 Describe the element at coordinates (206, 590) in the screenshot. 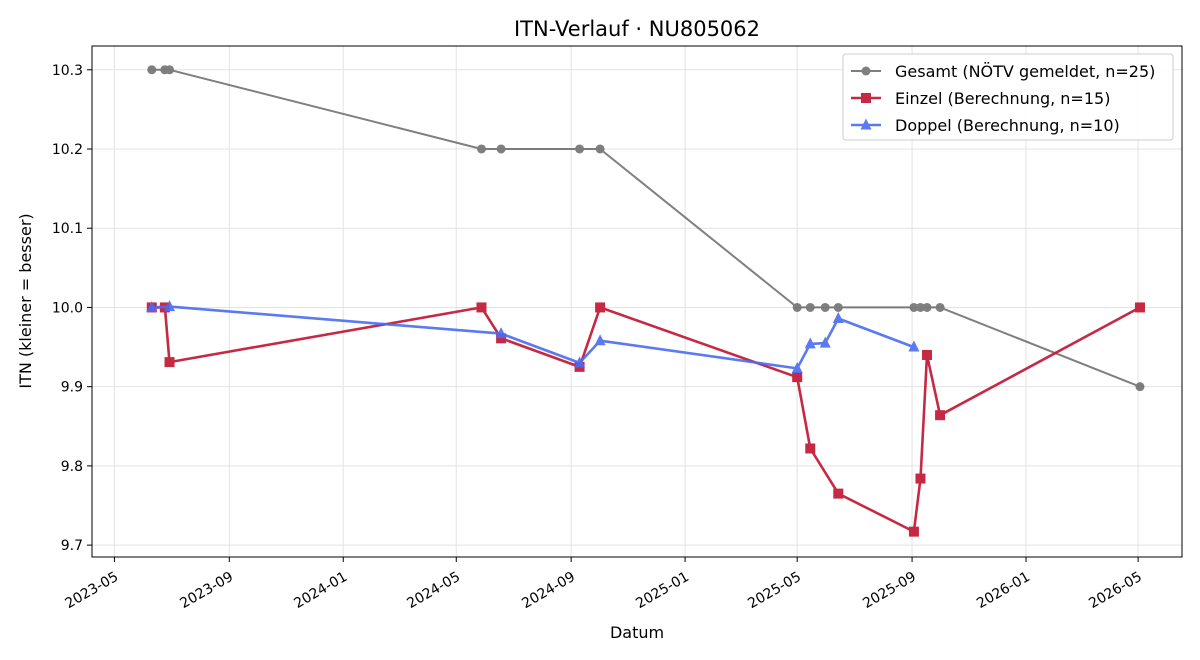

I see `x-tick-label: 2023-09` at that location.